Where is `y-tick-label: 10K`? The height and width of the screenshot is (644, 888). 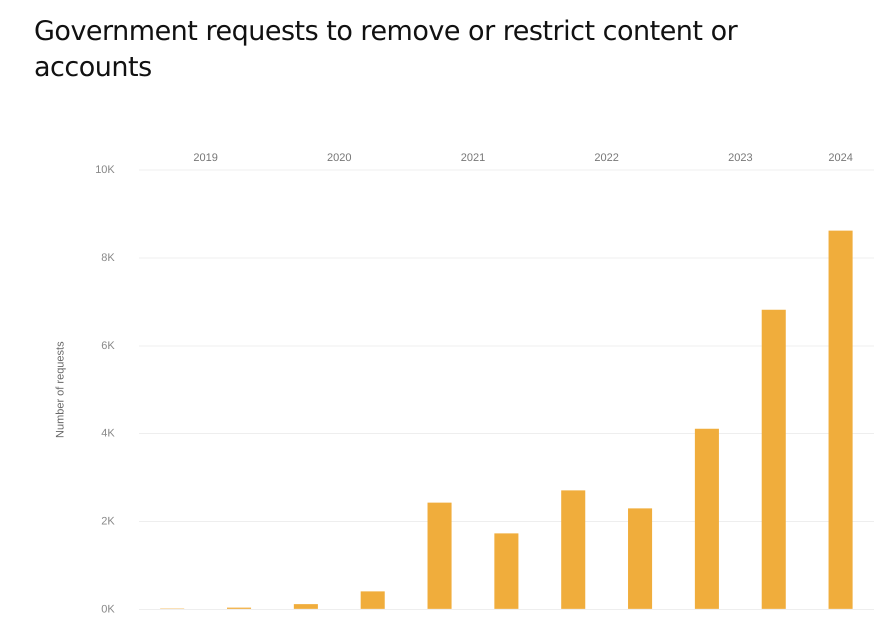 y-tick-label: 10K is located at coordinates (105, 170).